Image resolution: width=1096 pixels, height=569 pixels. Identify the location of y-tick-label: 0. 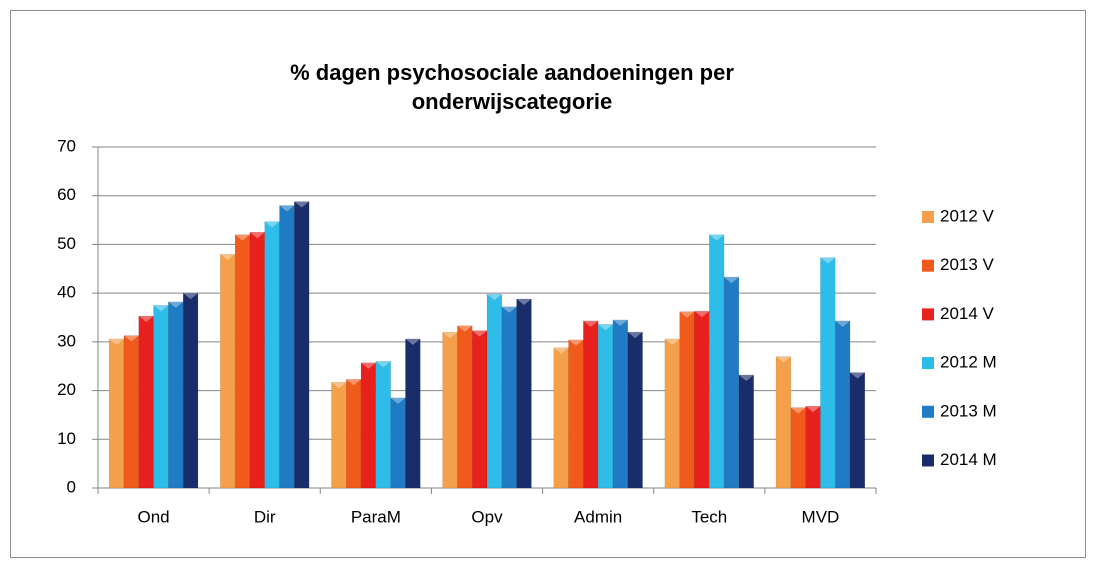
(71, 486).